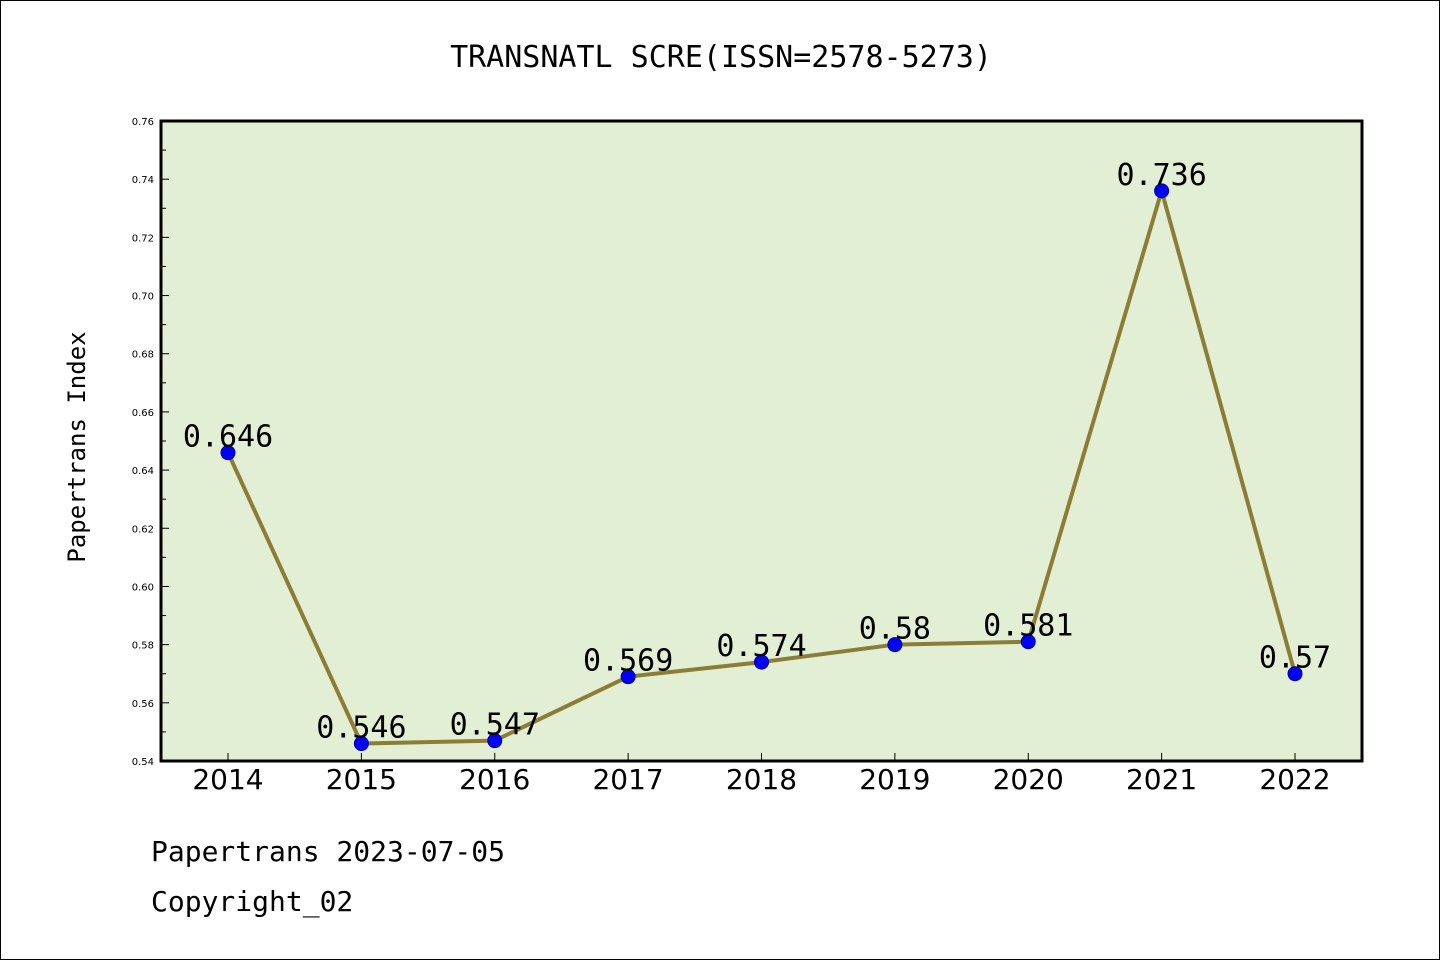 This screenshot has height=960, width=1440. Describe the element at coordinates (361, 728) in the screenshot. I see `data-label: 0.546` at that location.